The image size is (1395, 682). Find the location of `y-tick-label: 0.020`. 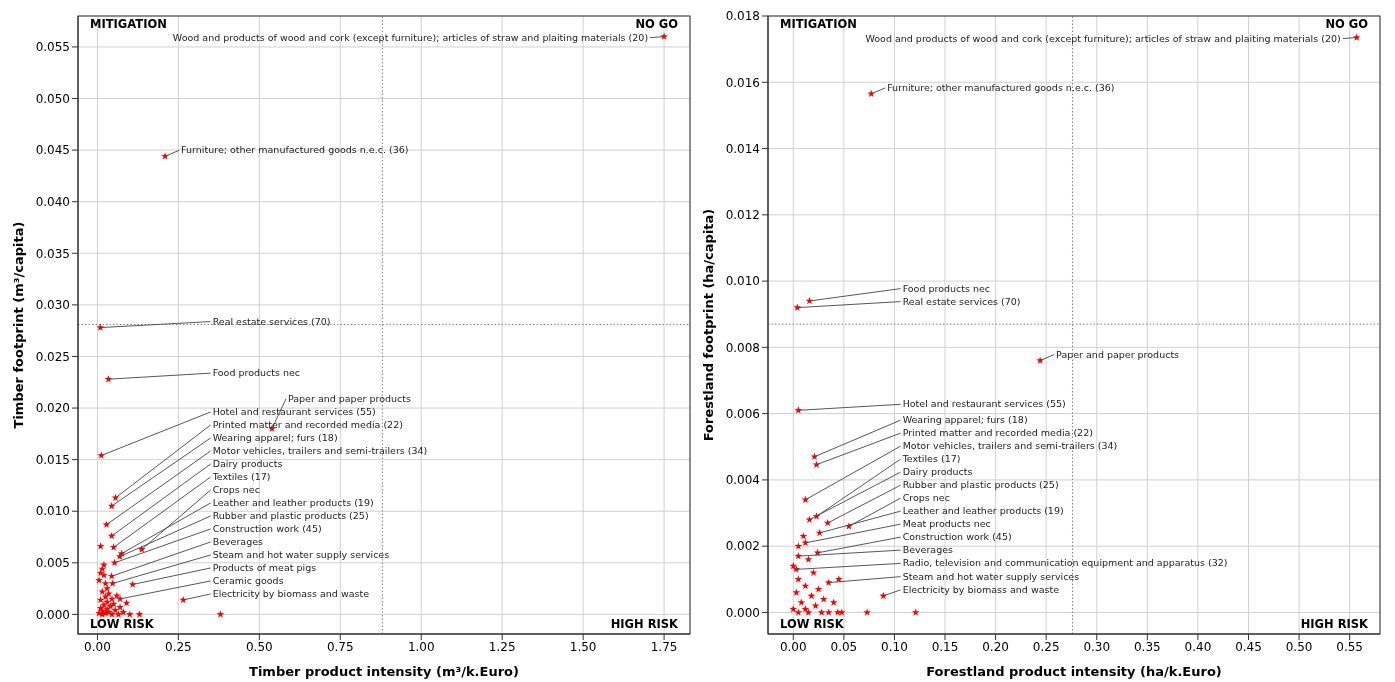

y-tick-label: 0.020 is located at coordinates (52, 408).